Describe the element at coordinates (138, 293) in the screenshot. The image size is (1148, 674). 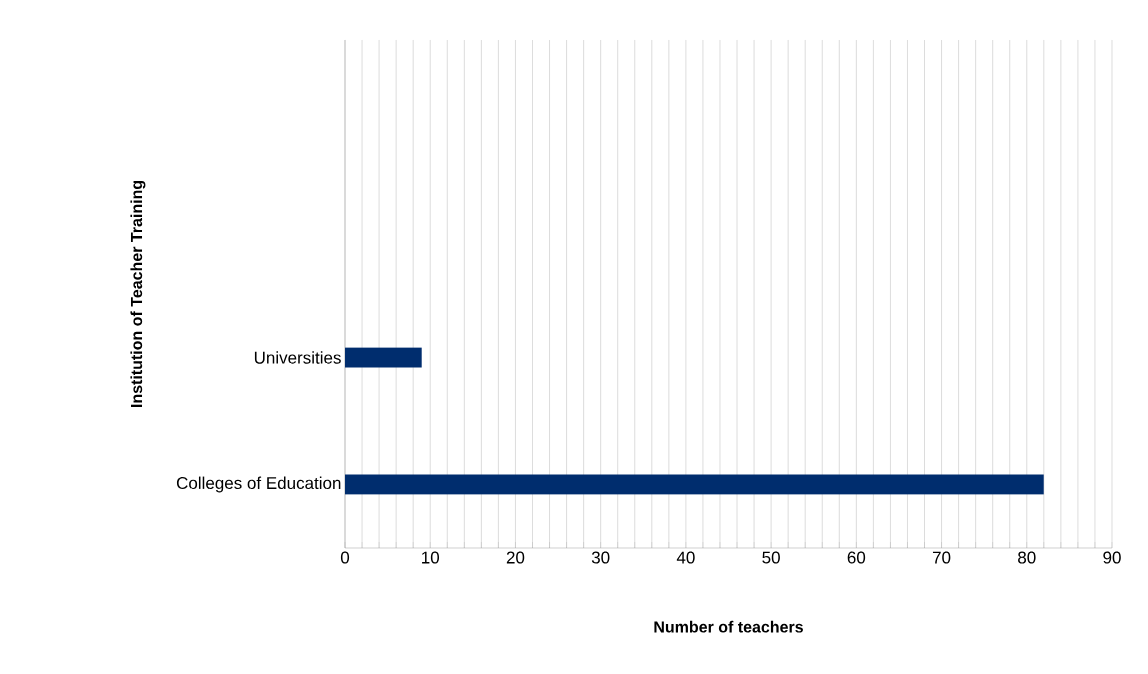
I see `y-axis-title: Institution of Teacher Training` at that location.